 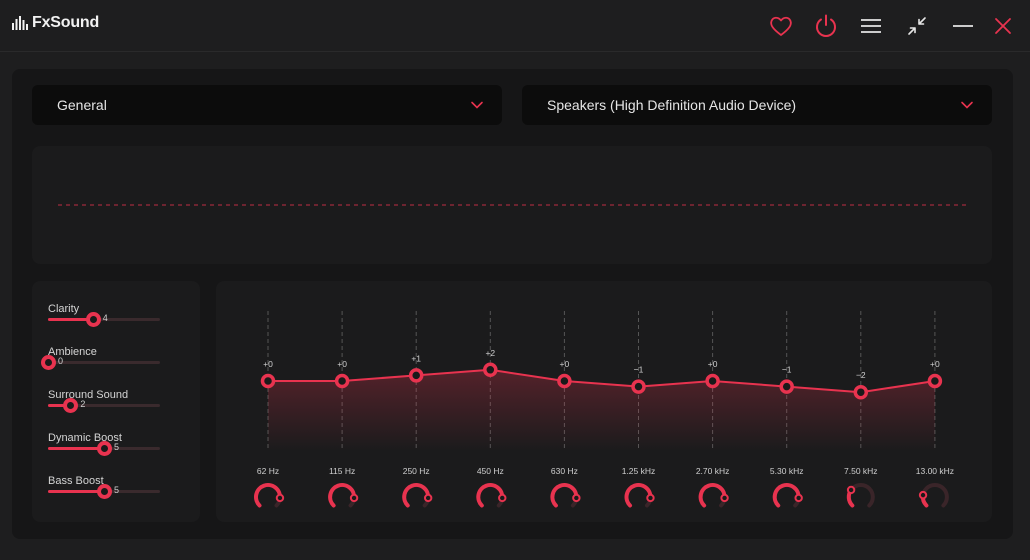 I want to click on eq-gain-label: +2, so click(x=490, y=353).